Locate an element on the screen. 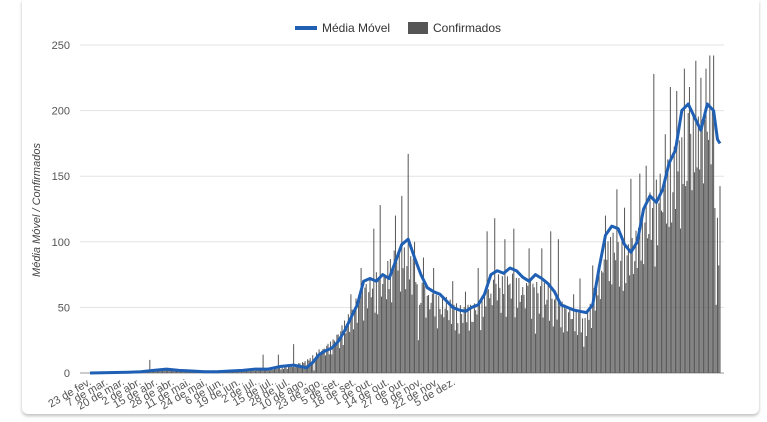 The width and height of the screenshot is (767, 422). y-axis-ticks: 0 50 100 150 200 250 is located at coordinates (61, 210).